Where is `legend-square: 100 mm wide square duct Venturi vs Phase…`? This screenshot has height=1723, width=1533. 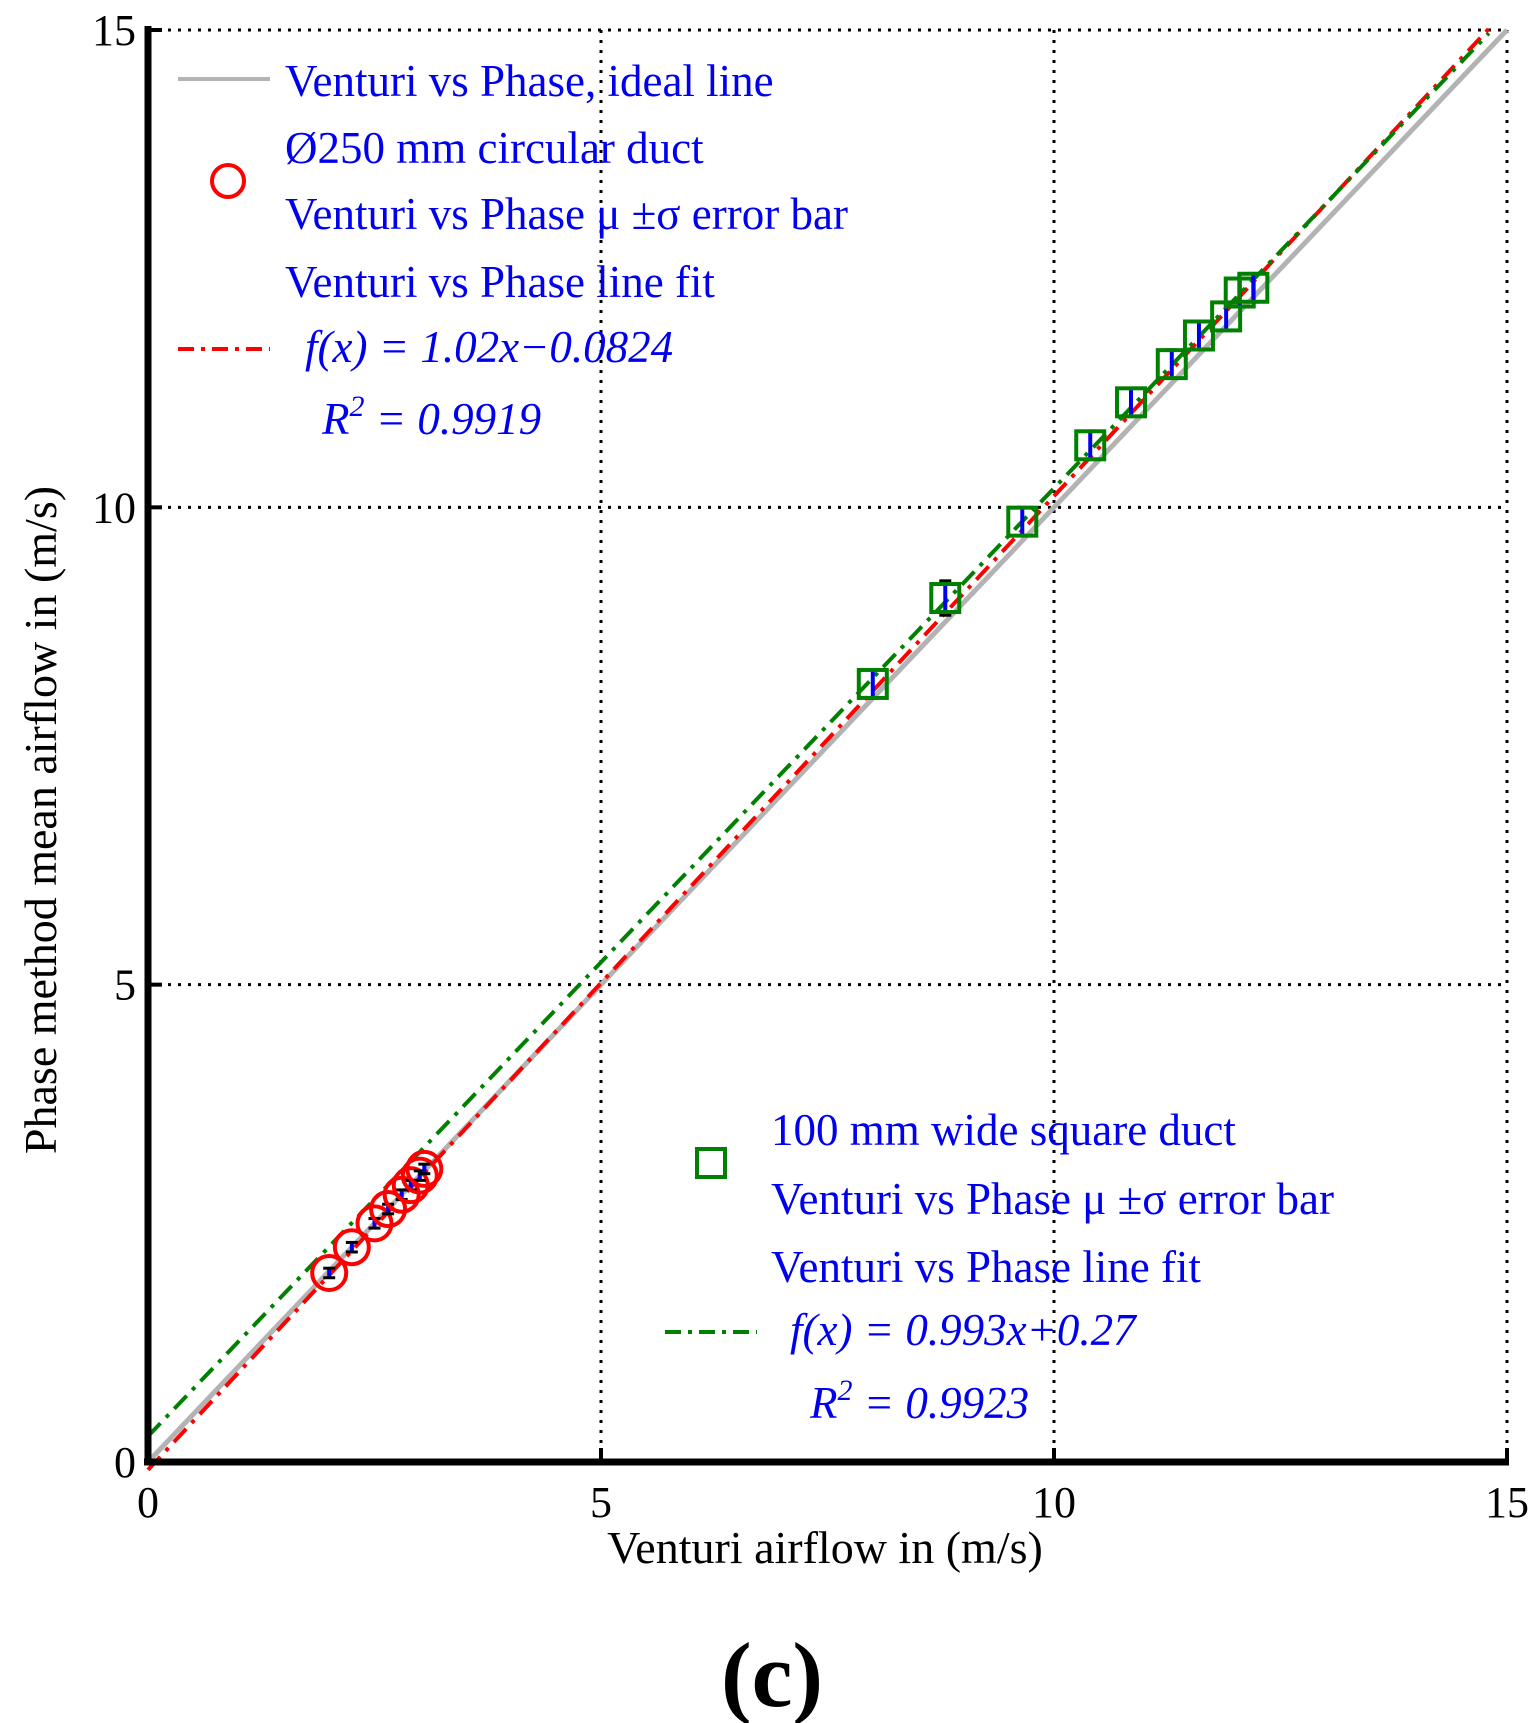 legend-square: 100 mm wide square duct Venturi vs Phase… is located at coordinates (999, 1266).